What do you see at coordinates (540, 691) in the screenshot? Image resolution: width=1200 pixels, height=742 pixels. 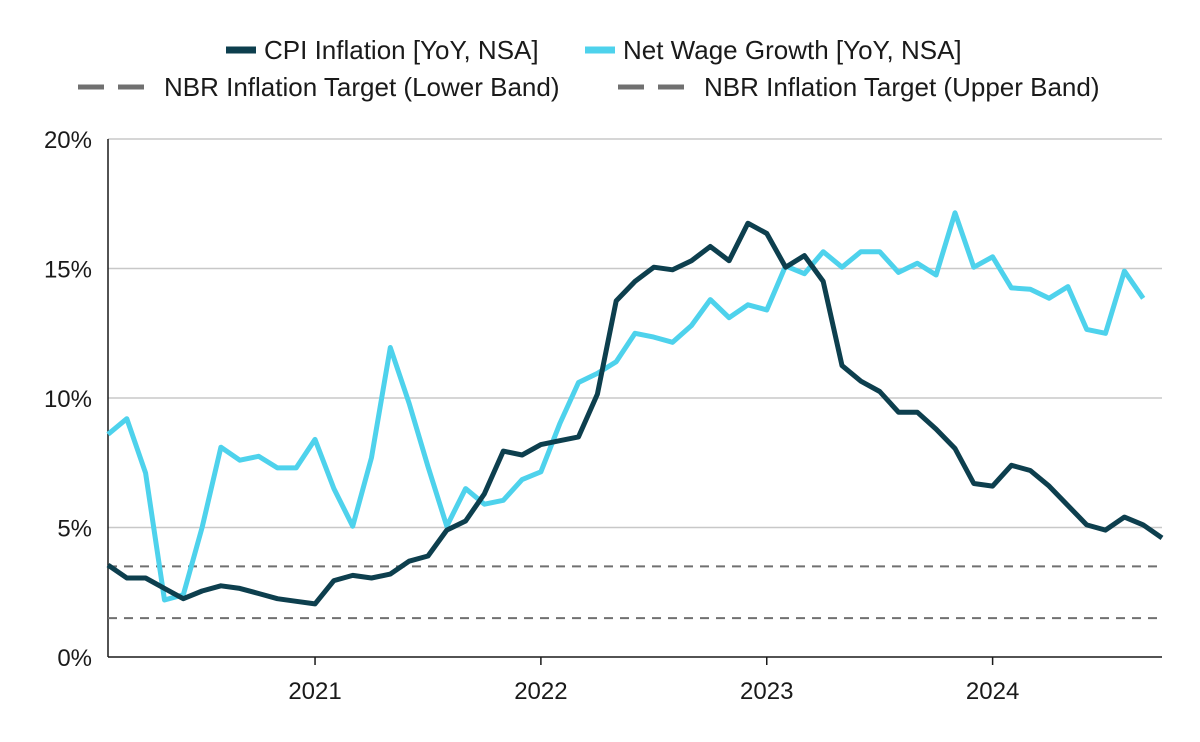 I see `x-tick-label: 2022` at bounding box center [540, 691].